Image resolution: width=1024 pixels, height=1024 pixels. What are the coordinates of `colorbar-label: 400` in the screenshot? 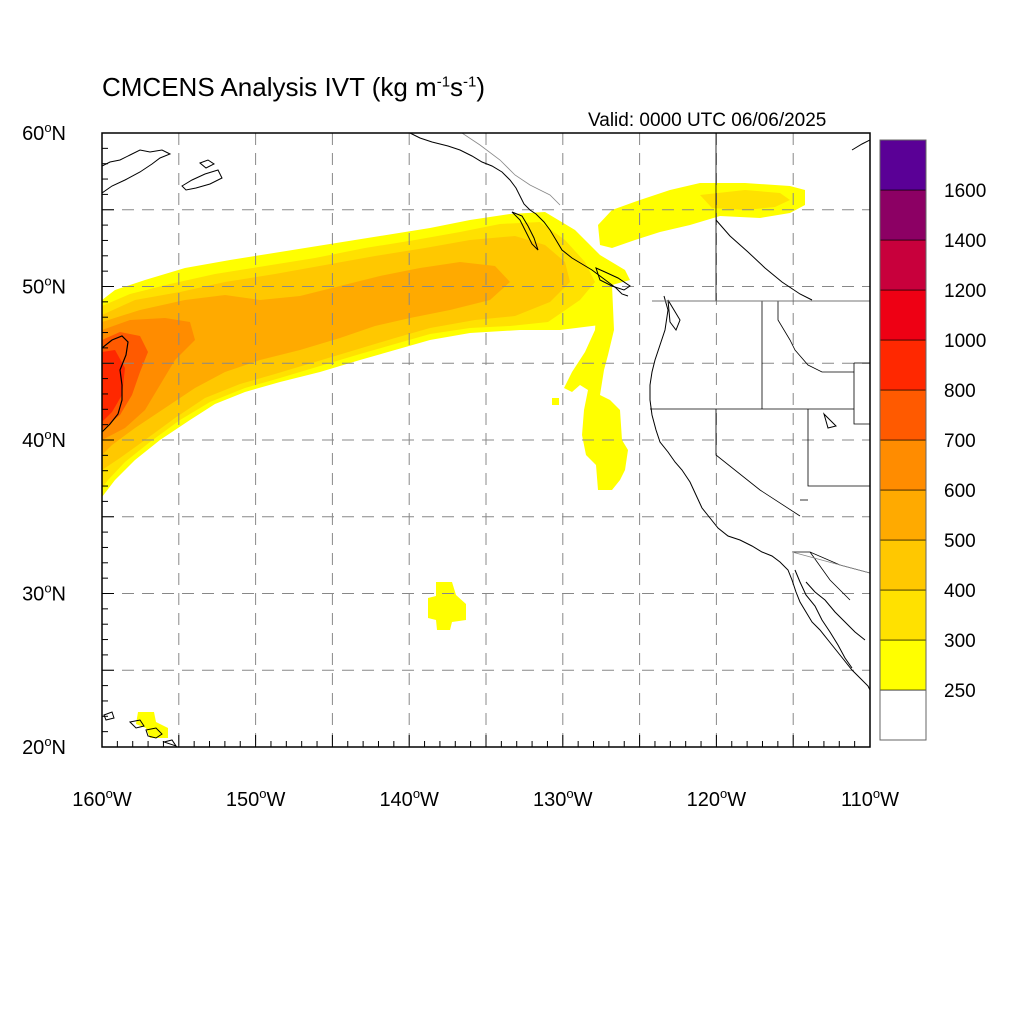 It's located at (960, 591).